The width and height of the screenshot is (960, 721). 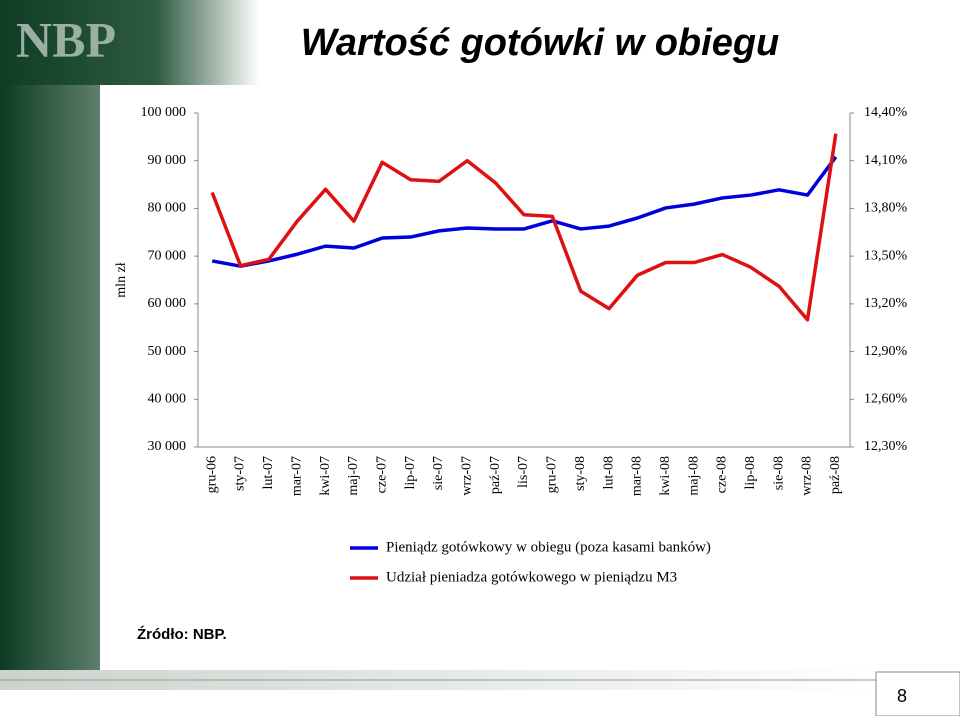 What do you see at coordinates (807, 476) in the screenshot?
I see `x-tick-label: wrz-08` at bounding box center [807, 476].